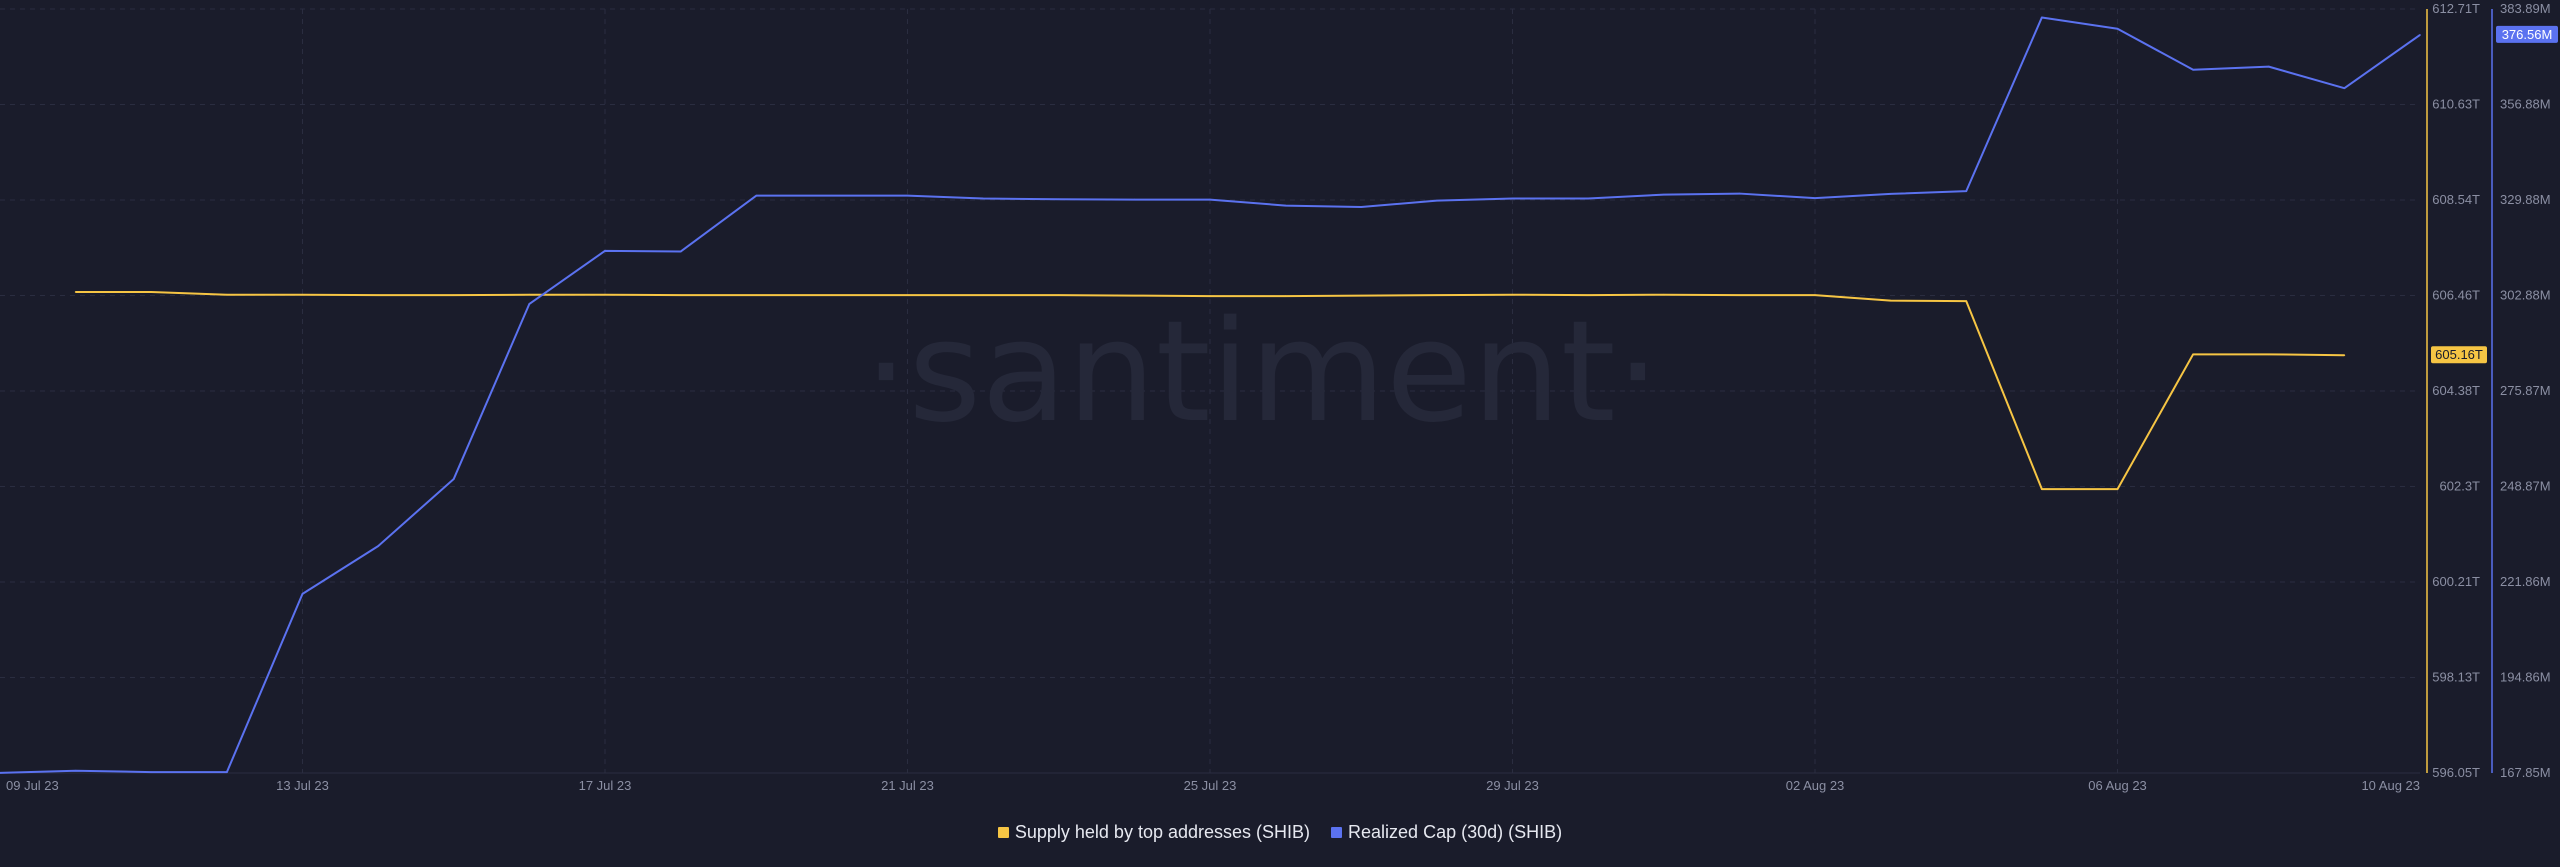 The height and width of the screenshot is (867, 2560). Describe the element at coordinates (2525, 390) in the screenshot. I see `y-right-tick-label: 275.87M` at that location.